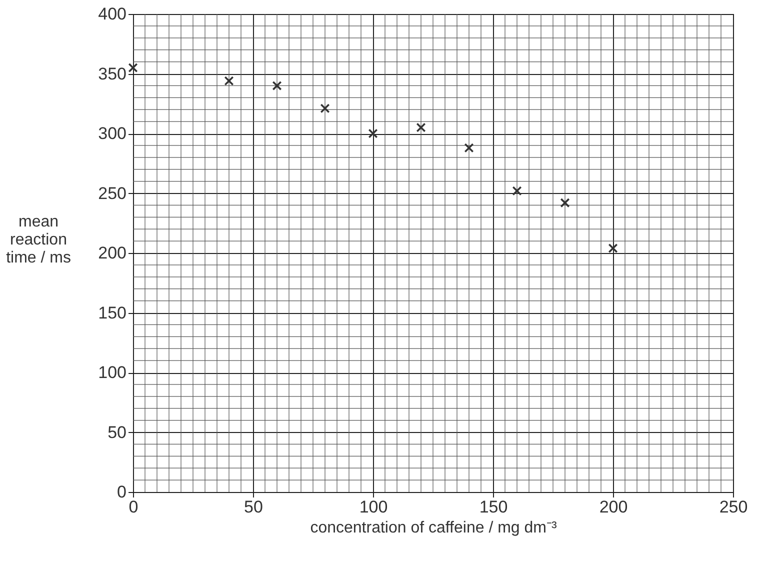 The height and width of the screenshot is (563, 776). Describe the element at coordinates (121, 492) in the screenshot. I see `y-tick-label: 0` at that location.